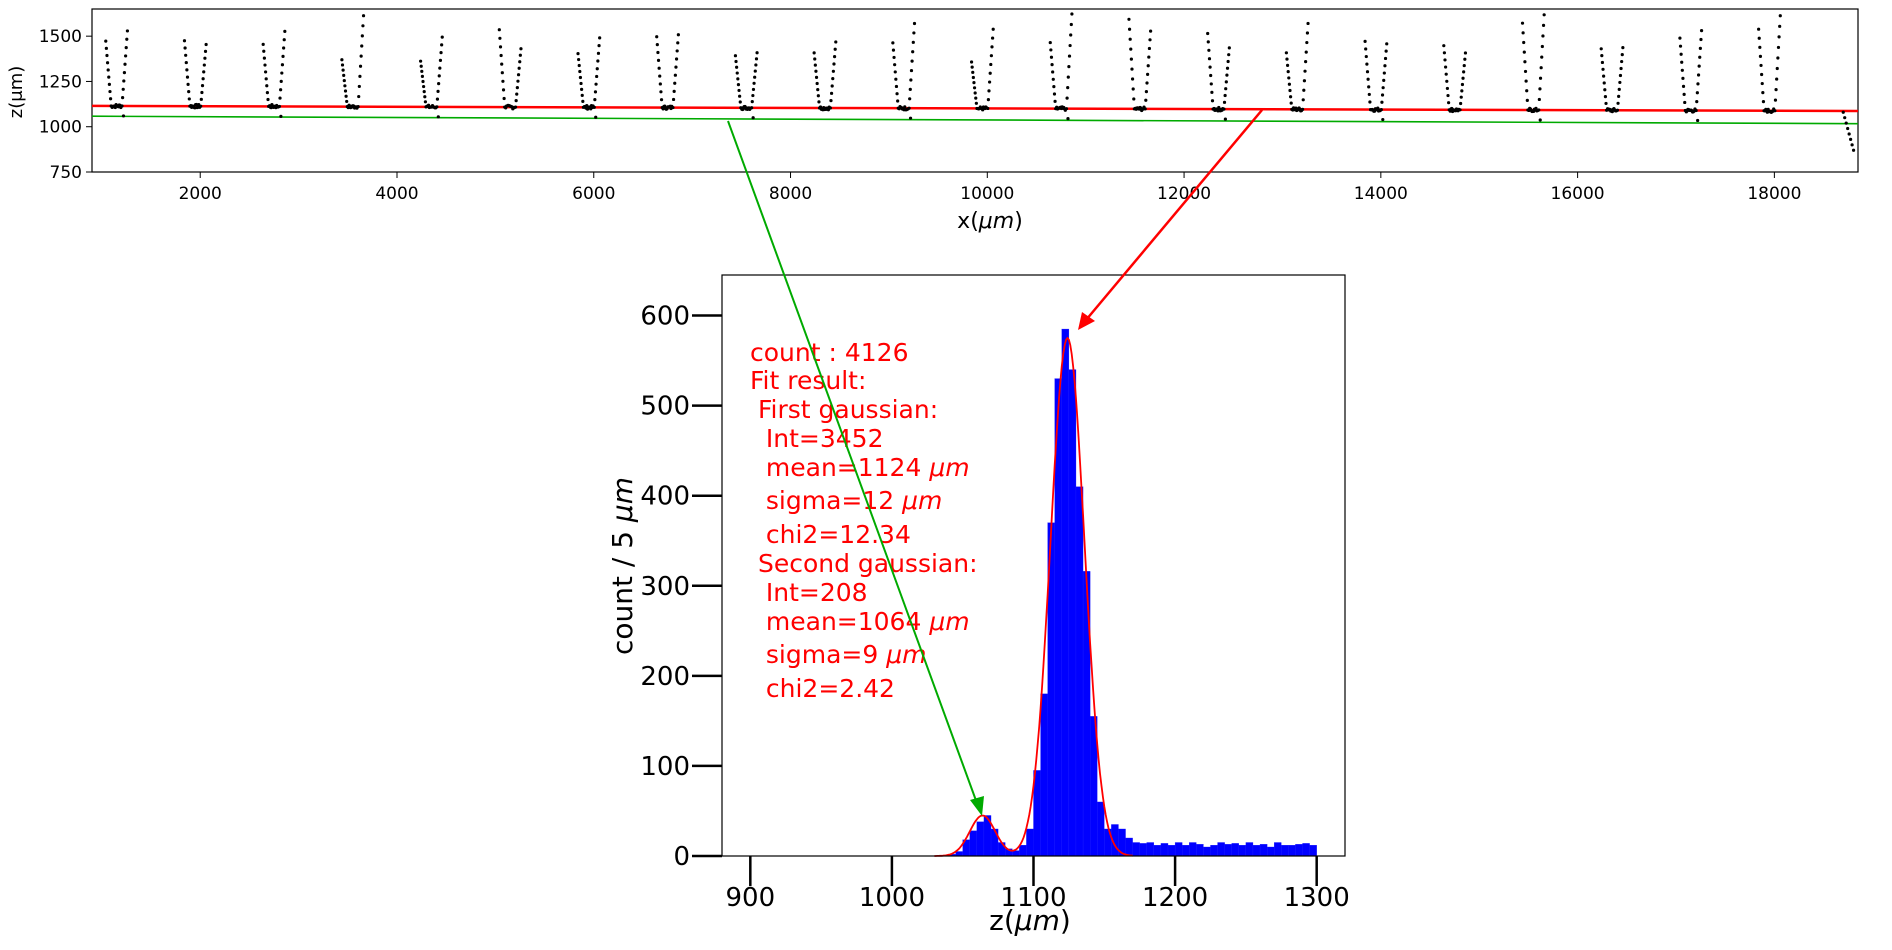 Image resolution: width=1892 pixels, height=950 pixels. I want to click on top-x-tick-label: 8000, so click(790, 194).